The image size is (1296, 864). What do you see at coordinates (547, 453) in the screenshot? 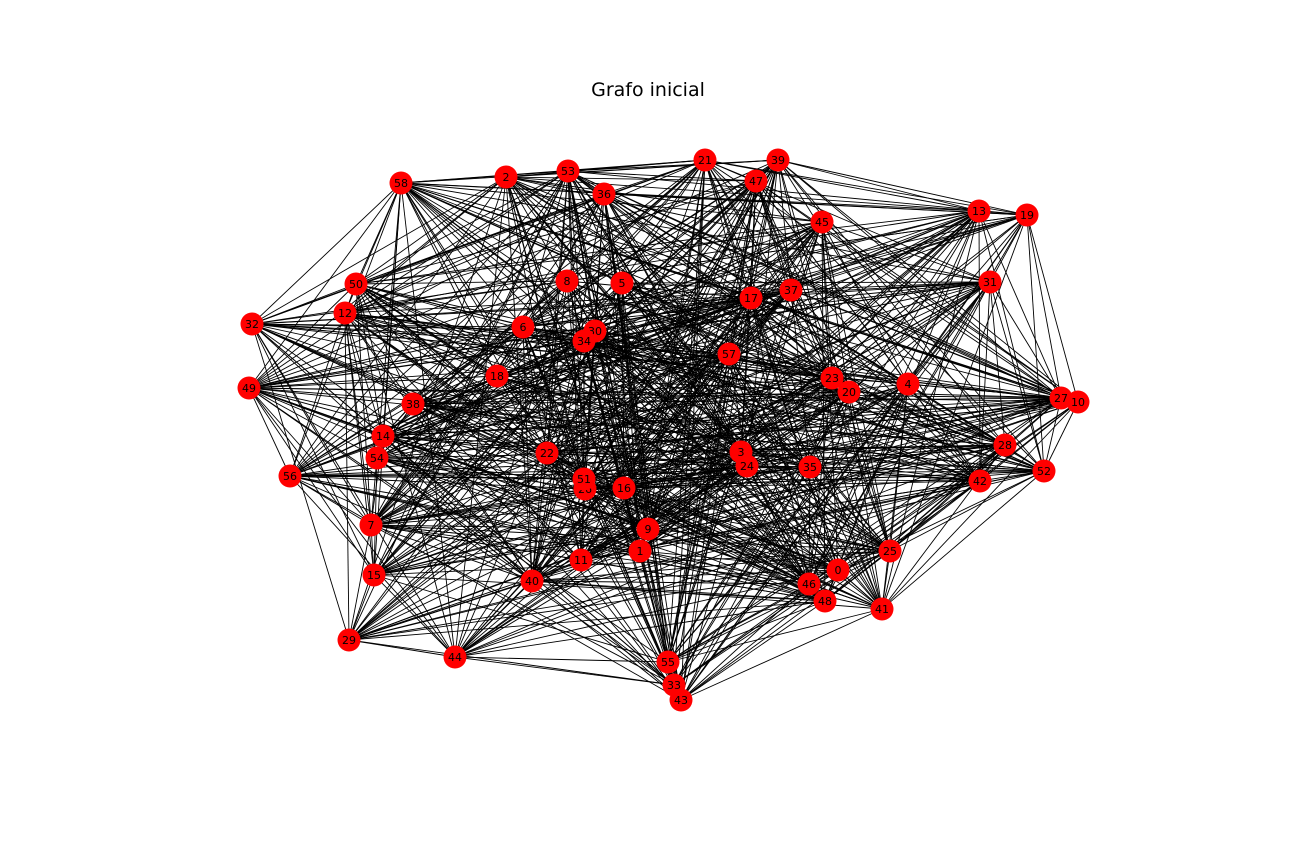
I see `node-label: 22` at bounding box center [547, 453].